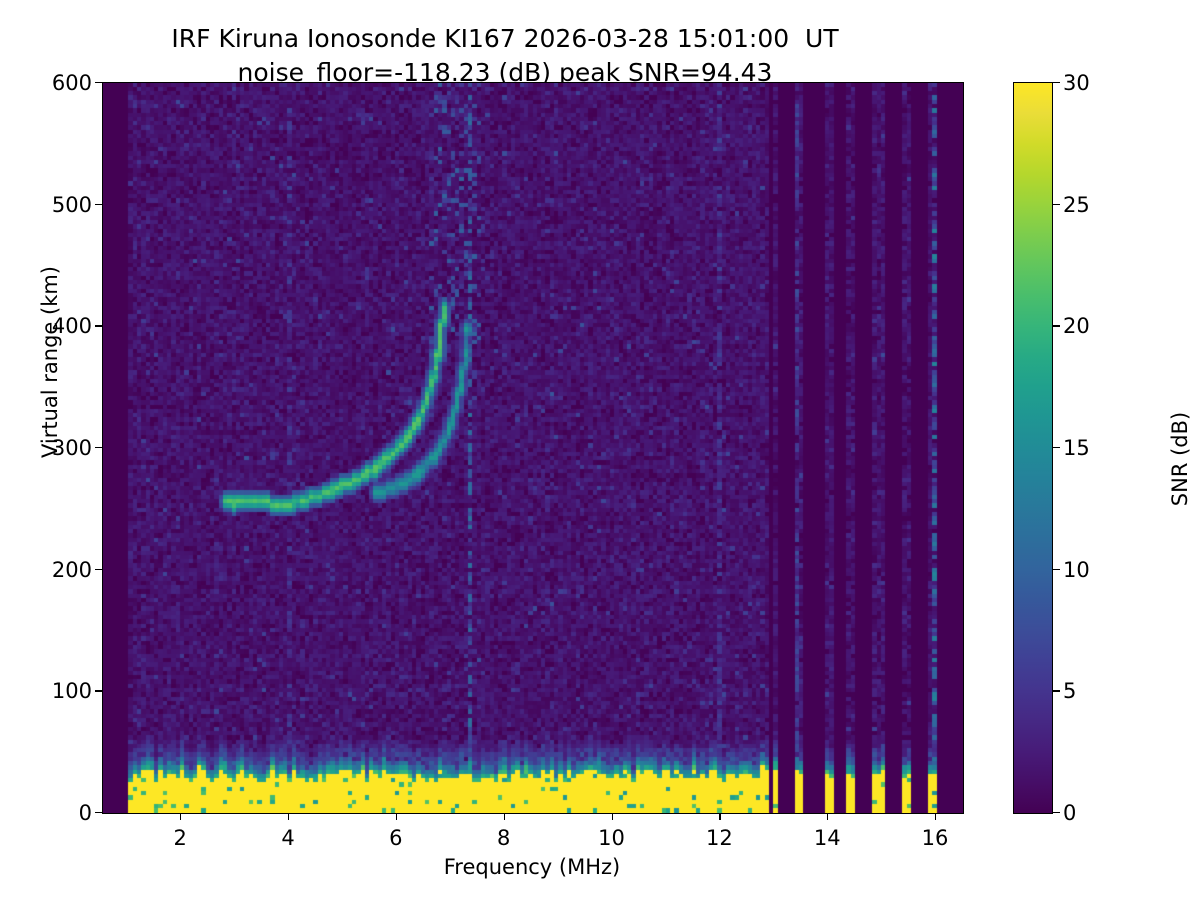  I want to click on colorbar-tick-label: 30, so click(1076, 83).